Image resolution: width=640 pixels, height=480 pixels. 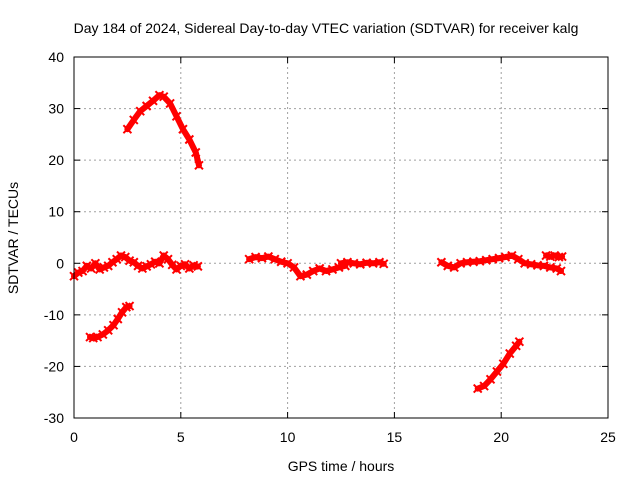 What do you see at coordinates (181, 437) in the screenshot?
I see `x-tick-label: 5` at bounding box center [181, 437].